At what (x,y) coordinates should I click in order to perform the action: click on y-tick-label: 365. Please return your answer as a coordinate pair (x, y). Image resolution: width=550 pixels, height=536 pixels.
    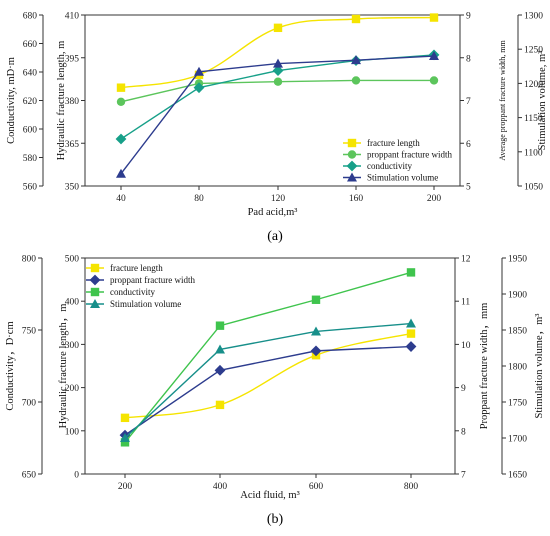
    Looking at the image, I should click on (72, 145).